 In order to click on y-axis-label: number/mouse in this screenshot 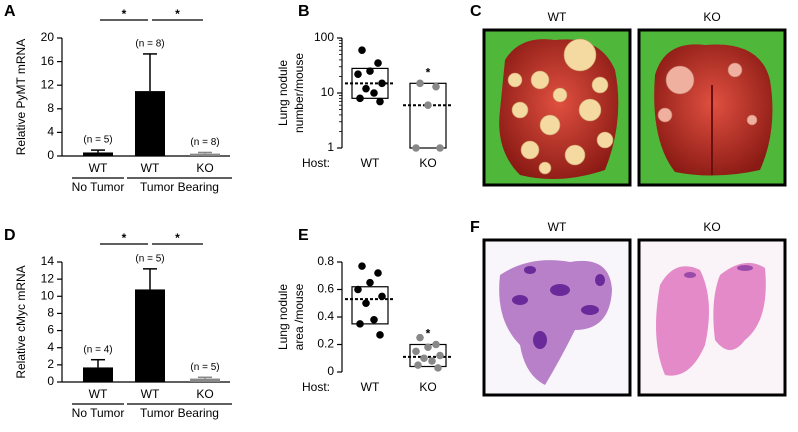, I will do `click(299, 93)`.